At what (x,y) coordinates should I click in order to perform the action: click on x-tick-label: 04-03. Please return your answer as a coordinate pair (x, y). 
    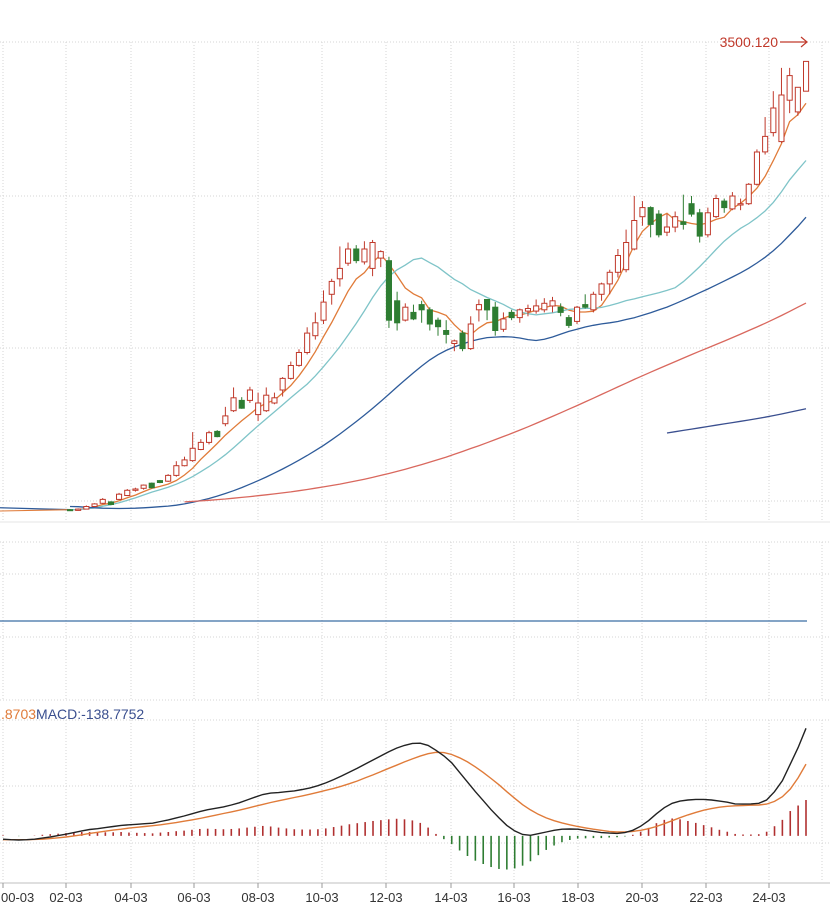
    Looking at the image, I should click on (130, 897).